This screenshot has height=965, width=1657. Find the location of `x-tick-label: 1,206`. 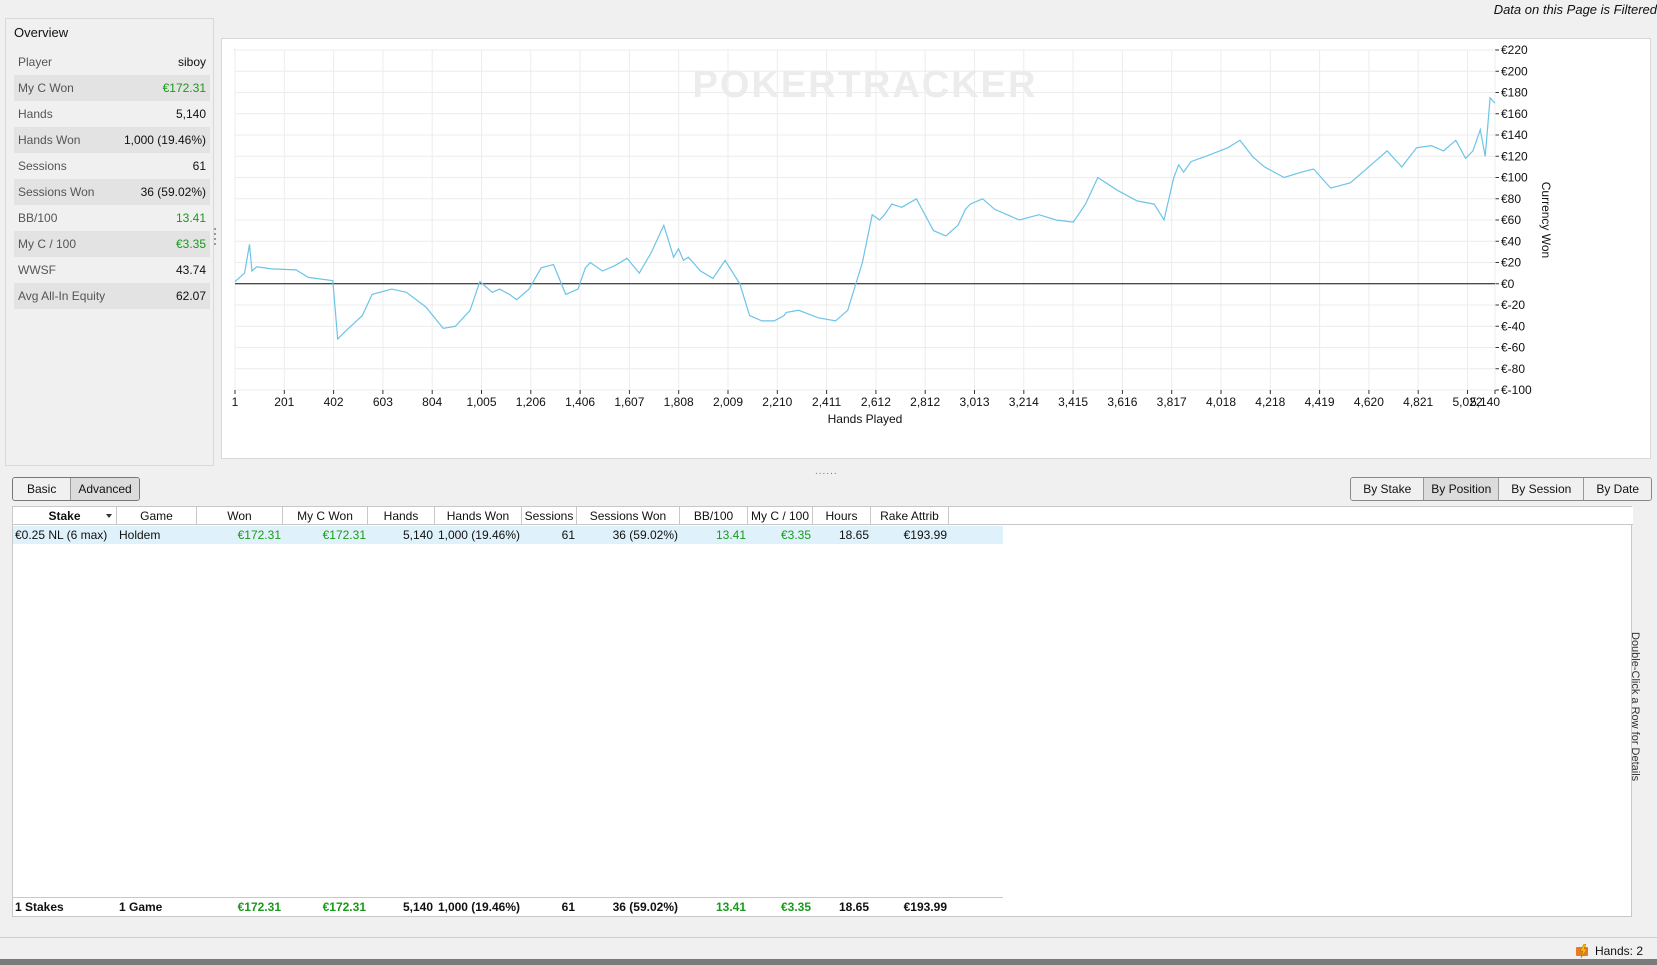

x-tick-label: 1,206 is located at coordinates (531, 402).